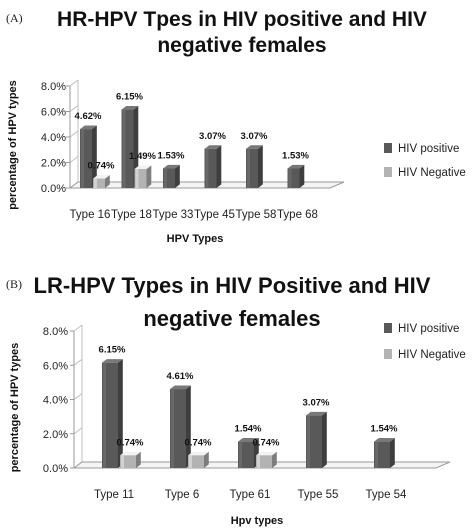  I want to click on panel-label: (B), so click(14, 284).